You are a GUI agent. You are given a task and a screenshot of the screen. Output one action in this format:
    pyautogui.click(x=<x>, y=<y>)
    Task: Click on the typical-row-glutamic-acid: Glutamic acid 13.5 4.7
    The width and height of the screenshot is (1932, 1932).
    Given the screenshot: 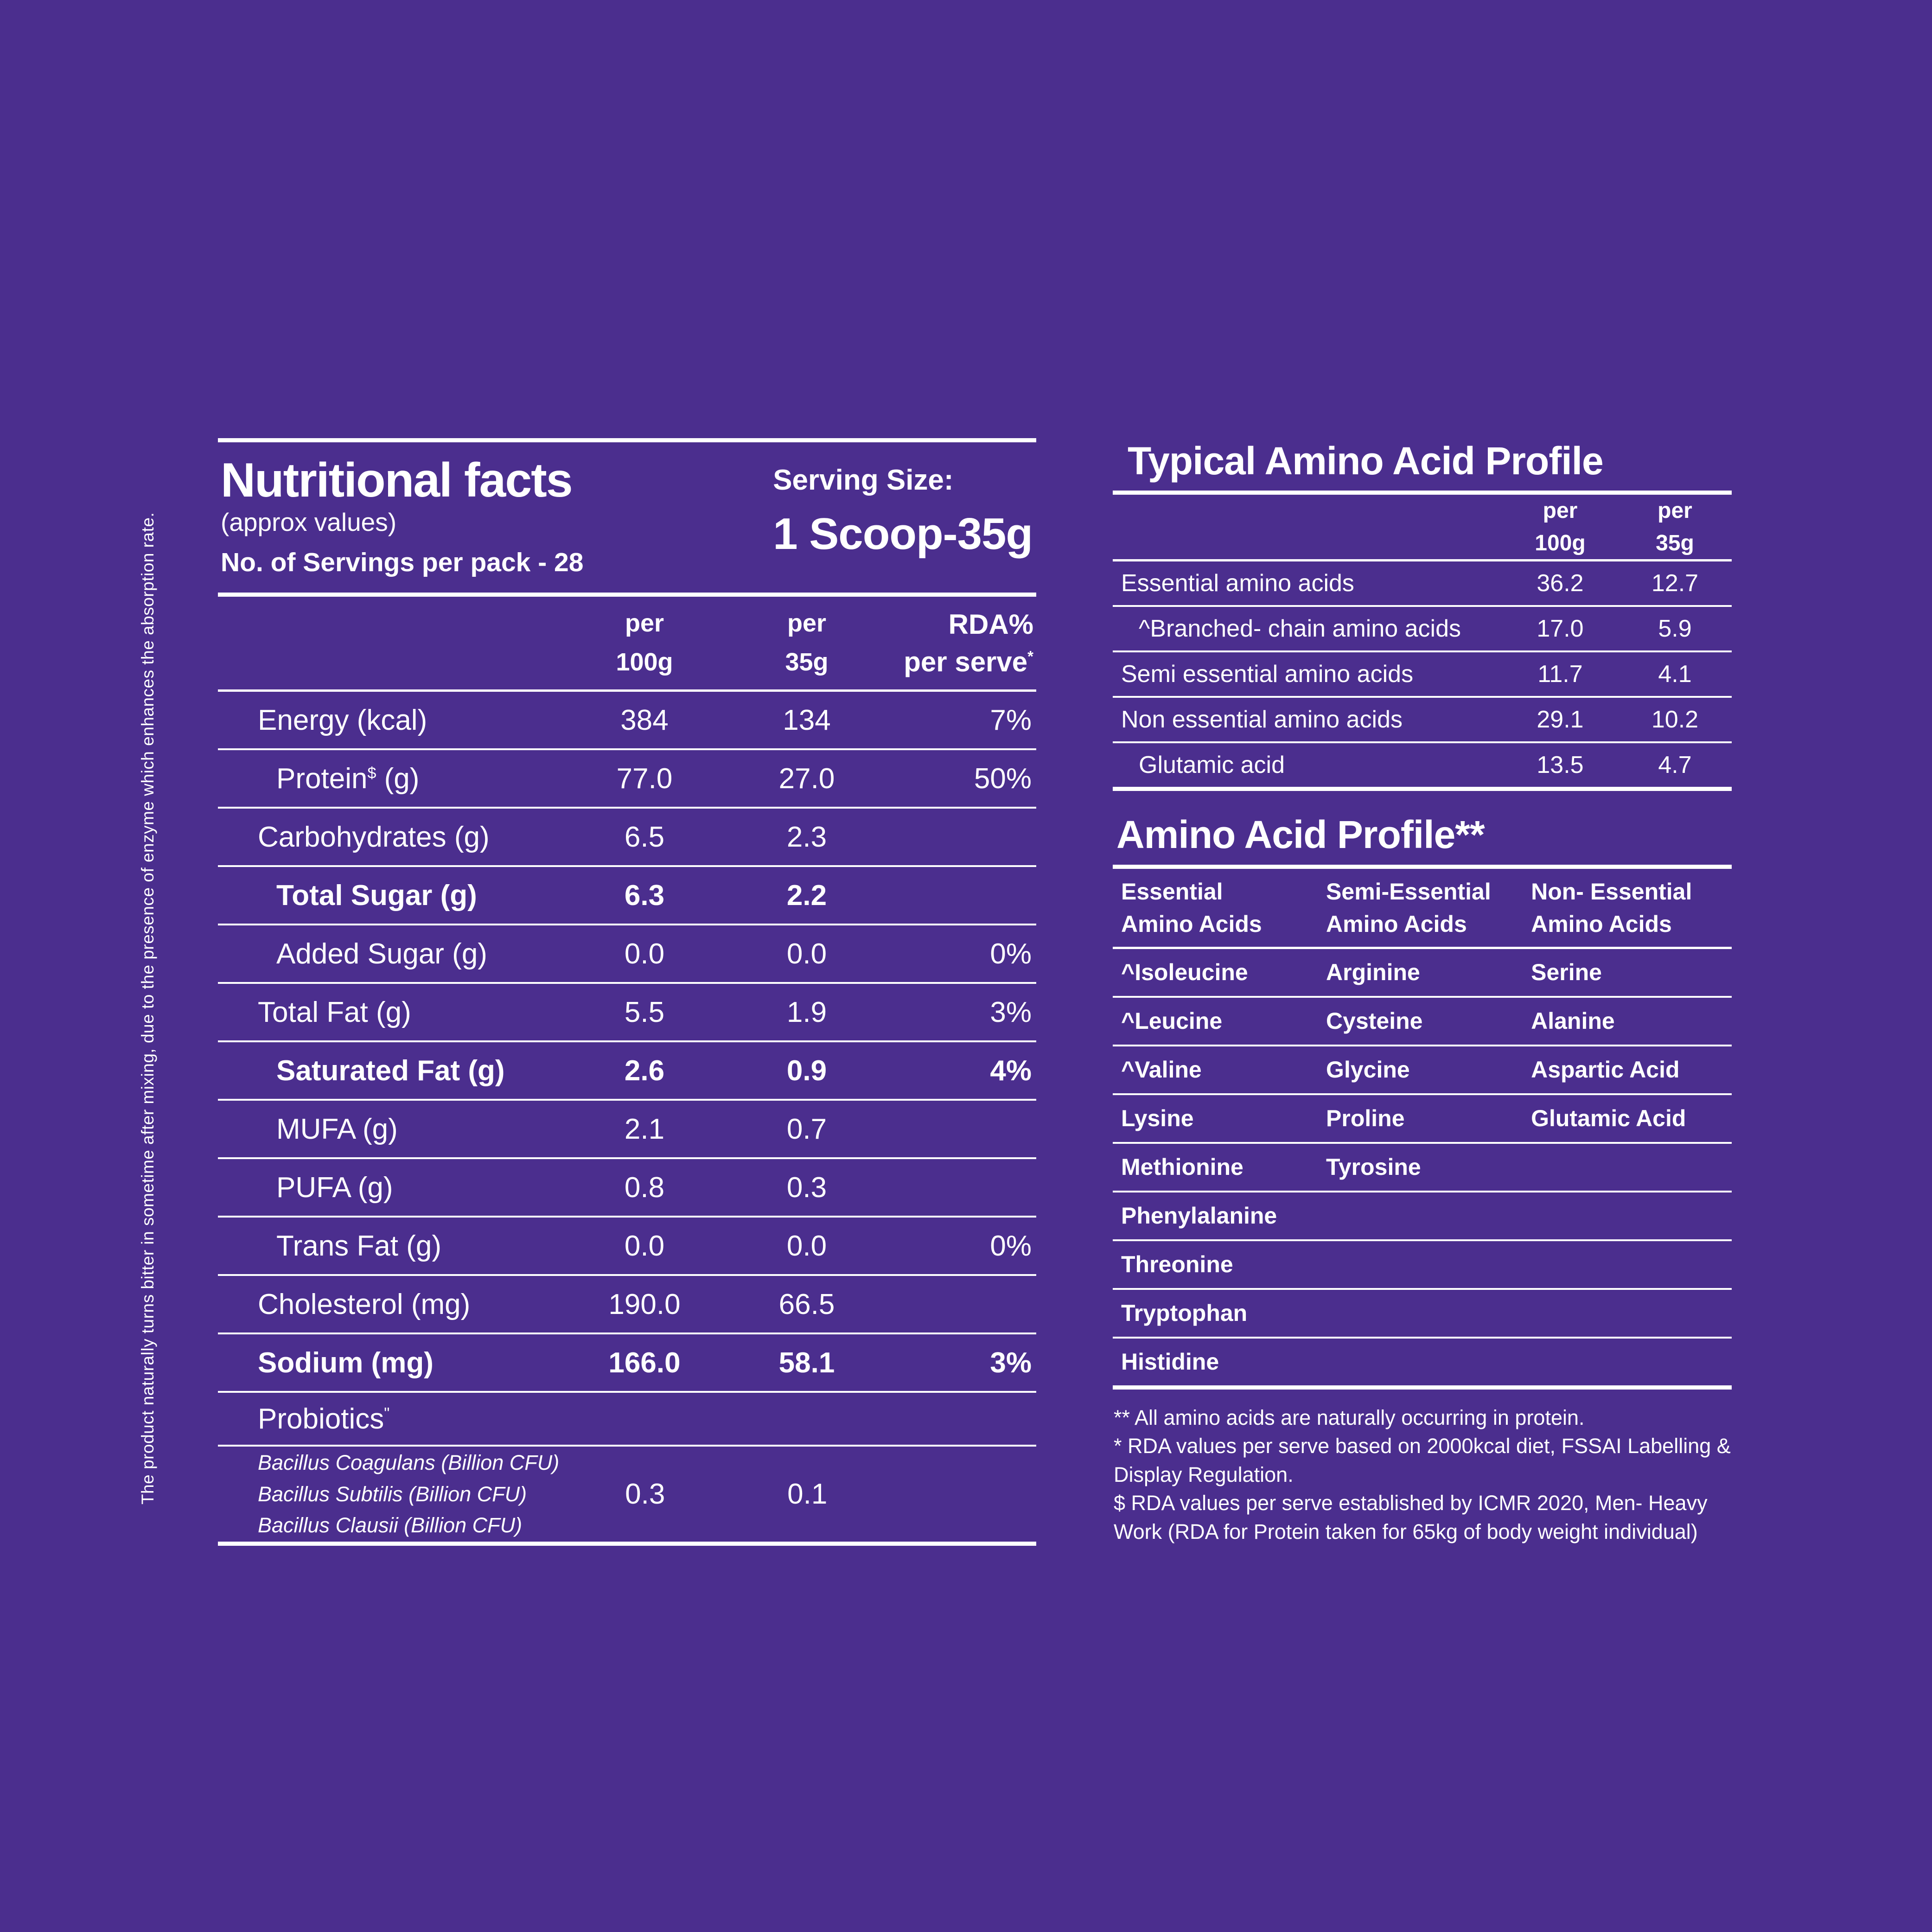 What is the action you would take?
    pyautogui.click(x=1423, y=764)
    